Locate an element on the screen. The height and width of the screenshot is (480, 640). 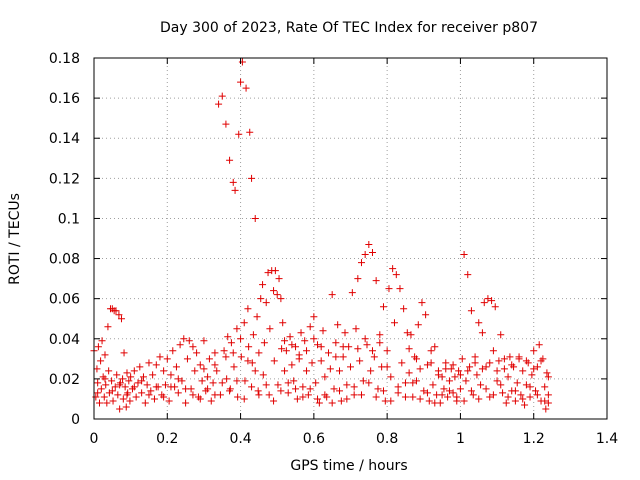
x-axis-label: GPS time / hours is located at coordinates (348, 466).